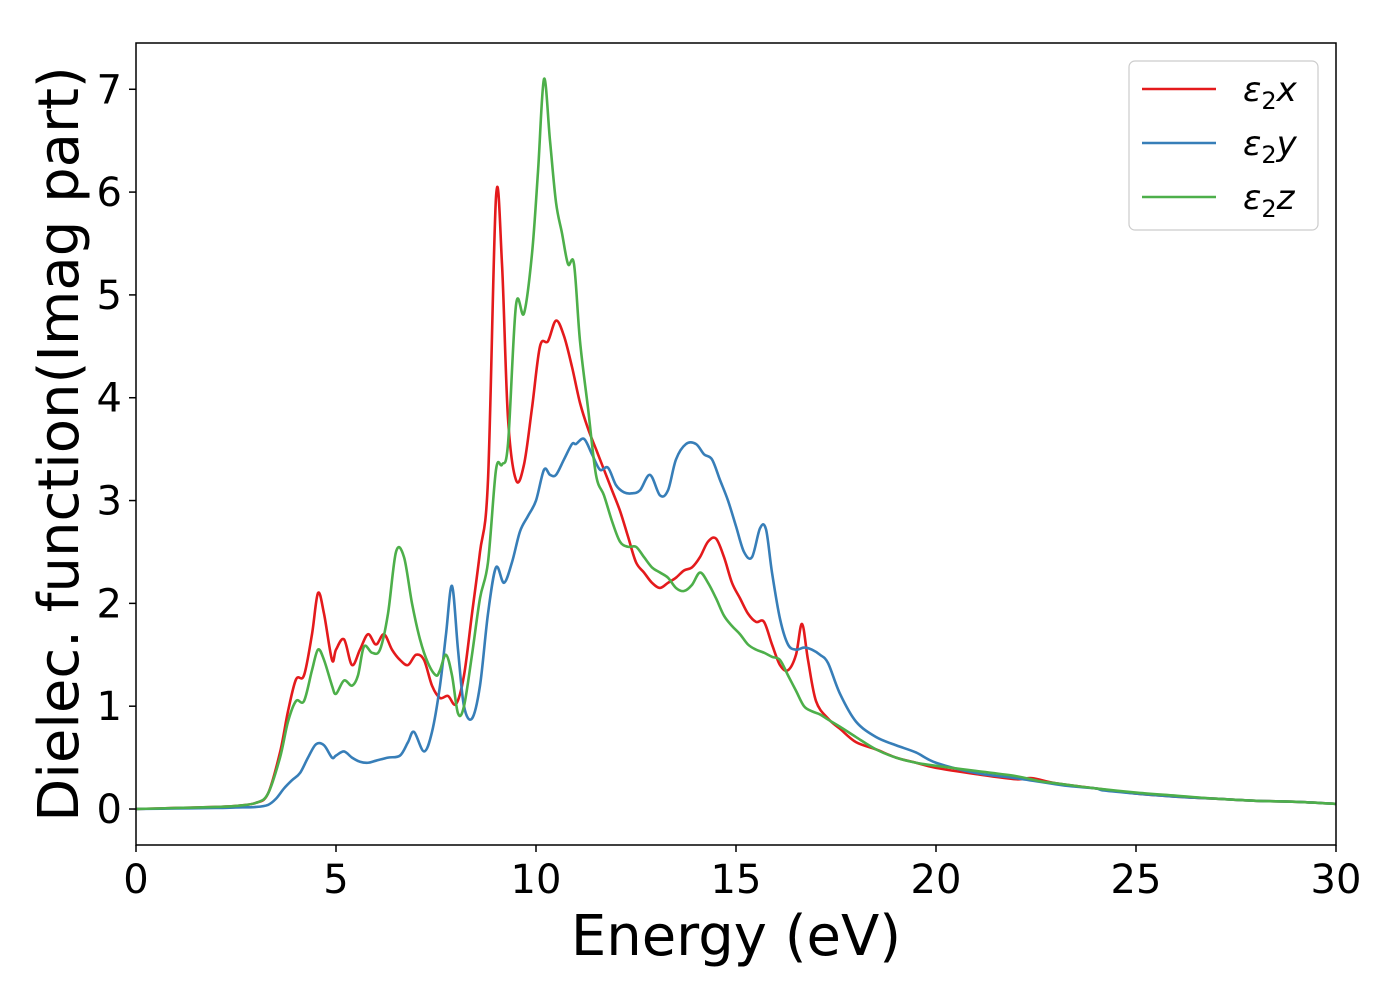 The image size is (1400, 1000). What do you see at coordinates (109, 399) in the screenshot?
I see `y-tick-label: 4` at bounding box center [109, 399].